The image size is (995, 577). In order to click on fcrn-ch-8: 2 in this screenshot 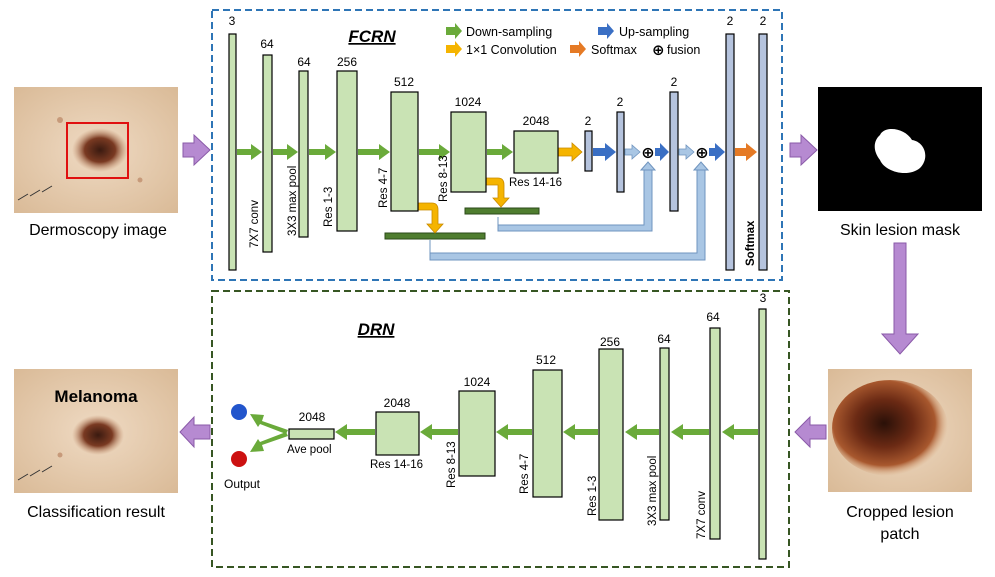, I will do `click(620, 102)`.